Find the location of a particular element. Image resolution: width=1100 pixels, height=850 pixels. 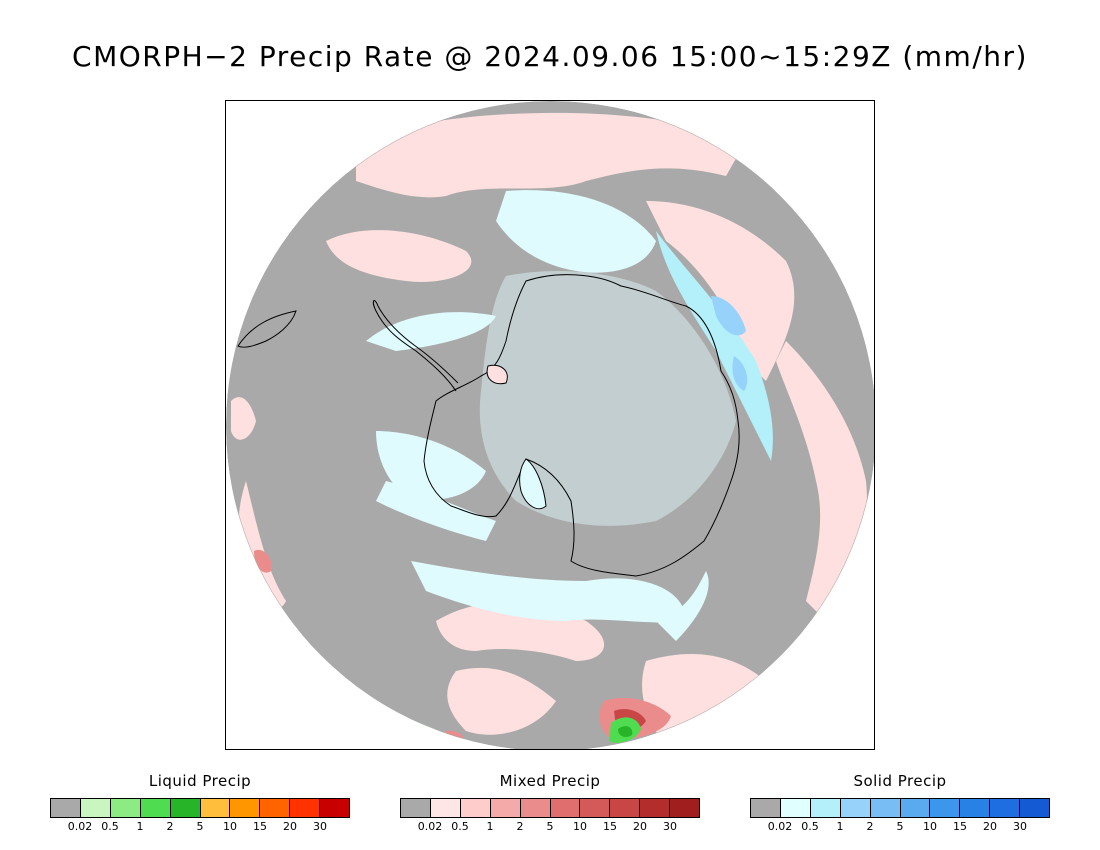

legend-solid: Solid Precip 0.02 0.5 1 2 5 10 15 20 30 is located at coordinates (900, 803).